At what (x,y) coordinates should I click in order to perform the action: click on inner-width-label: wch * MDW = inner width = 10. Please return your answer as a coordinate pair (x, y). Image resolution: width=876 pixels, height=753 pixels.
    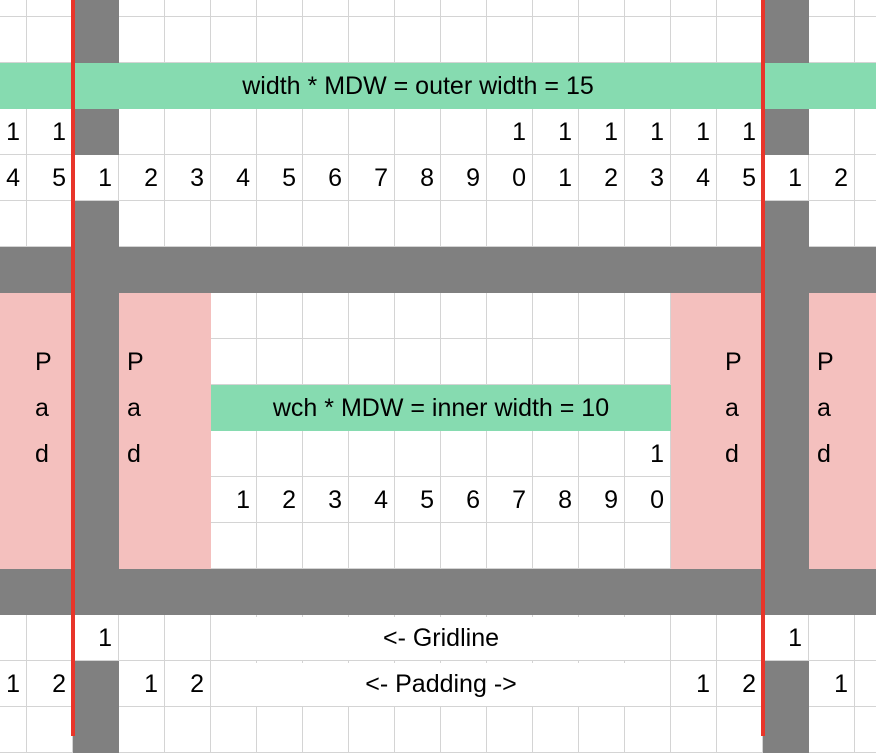
    Looking at the image, I should click on (441, 408).